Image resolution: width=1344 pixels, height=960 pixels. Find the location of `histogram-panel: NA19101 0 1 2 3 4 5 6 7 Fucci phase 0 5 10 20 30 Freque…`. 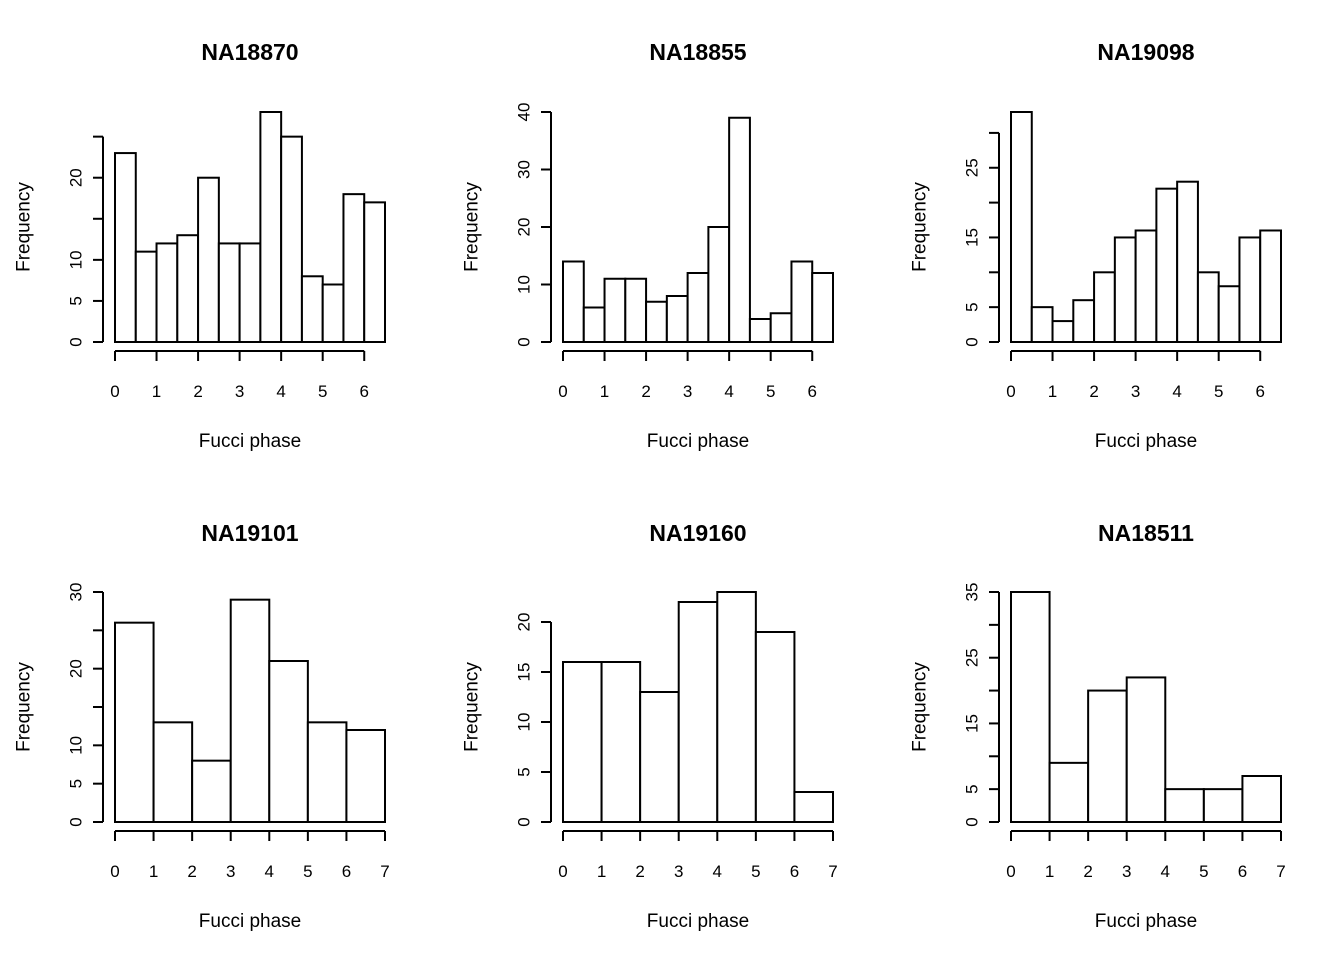

histogram-panel: NA19101 0 1 2 3 4 5 6 7 Fucci phase 0 5 10 20 30 Freque… is located at coordinates (202, 726).